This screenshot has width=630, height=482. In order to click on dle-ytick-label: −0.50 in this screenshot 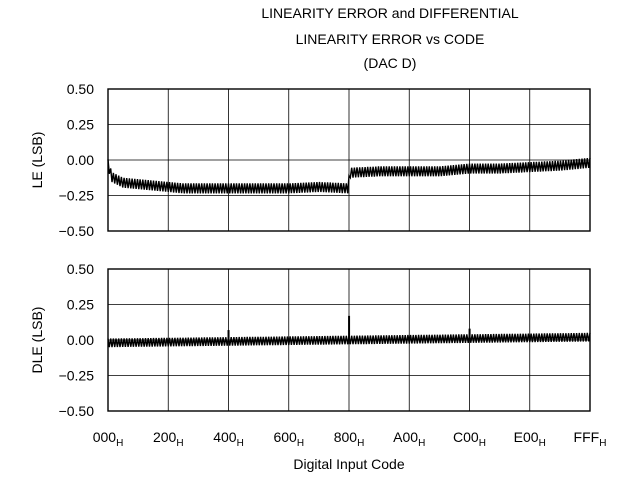, I will do `click(77, 411)`.